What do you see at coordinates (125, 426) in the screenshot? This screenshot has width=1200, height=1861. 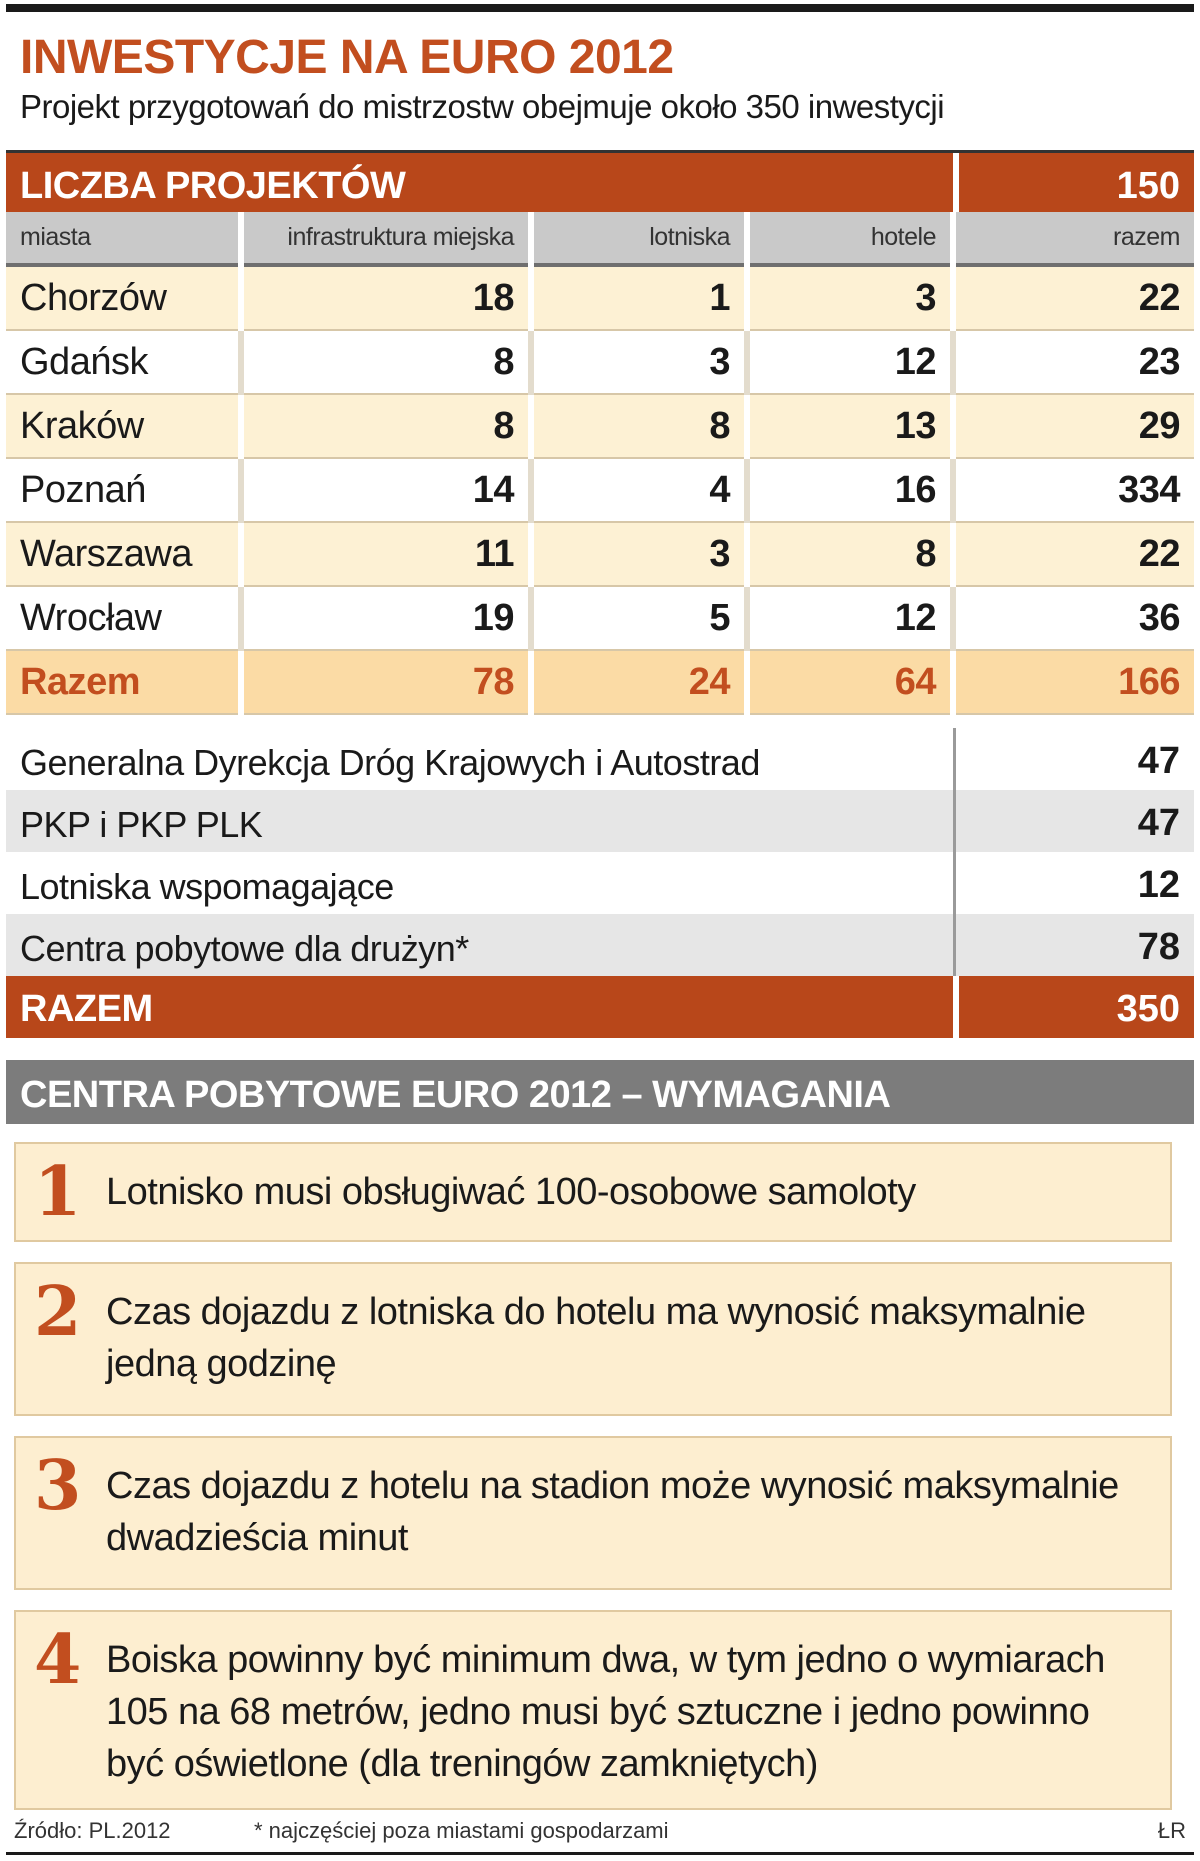 I see `city-cell: Kraków` at bounding box center [125, 426].